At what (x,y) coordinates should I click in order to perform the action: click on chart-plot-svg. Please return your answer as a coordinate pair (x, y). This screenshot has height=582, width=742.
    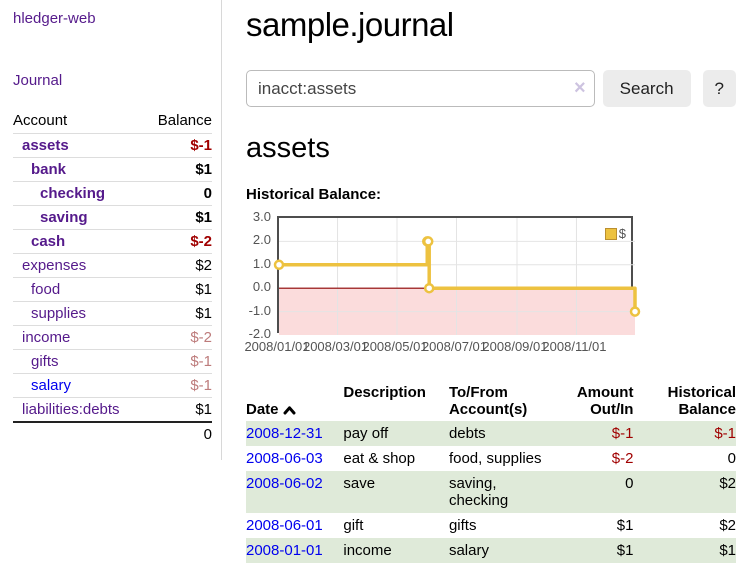
    Looking at the image, I should click on (457, 276).